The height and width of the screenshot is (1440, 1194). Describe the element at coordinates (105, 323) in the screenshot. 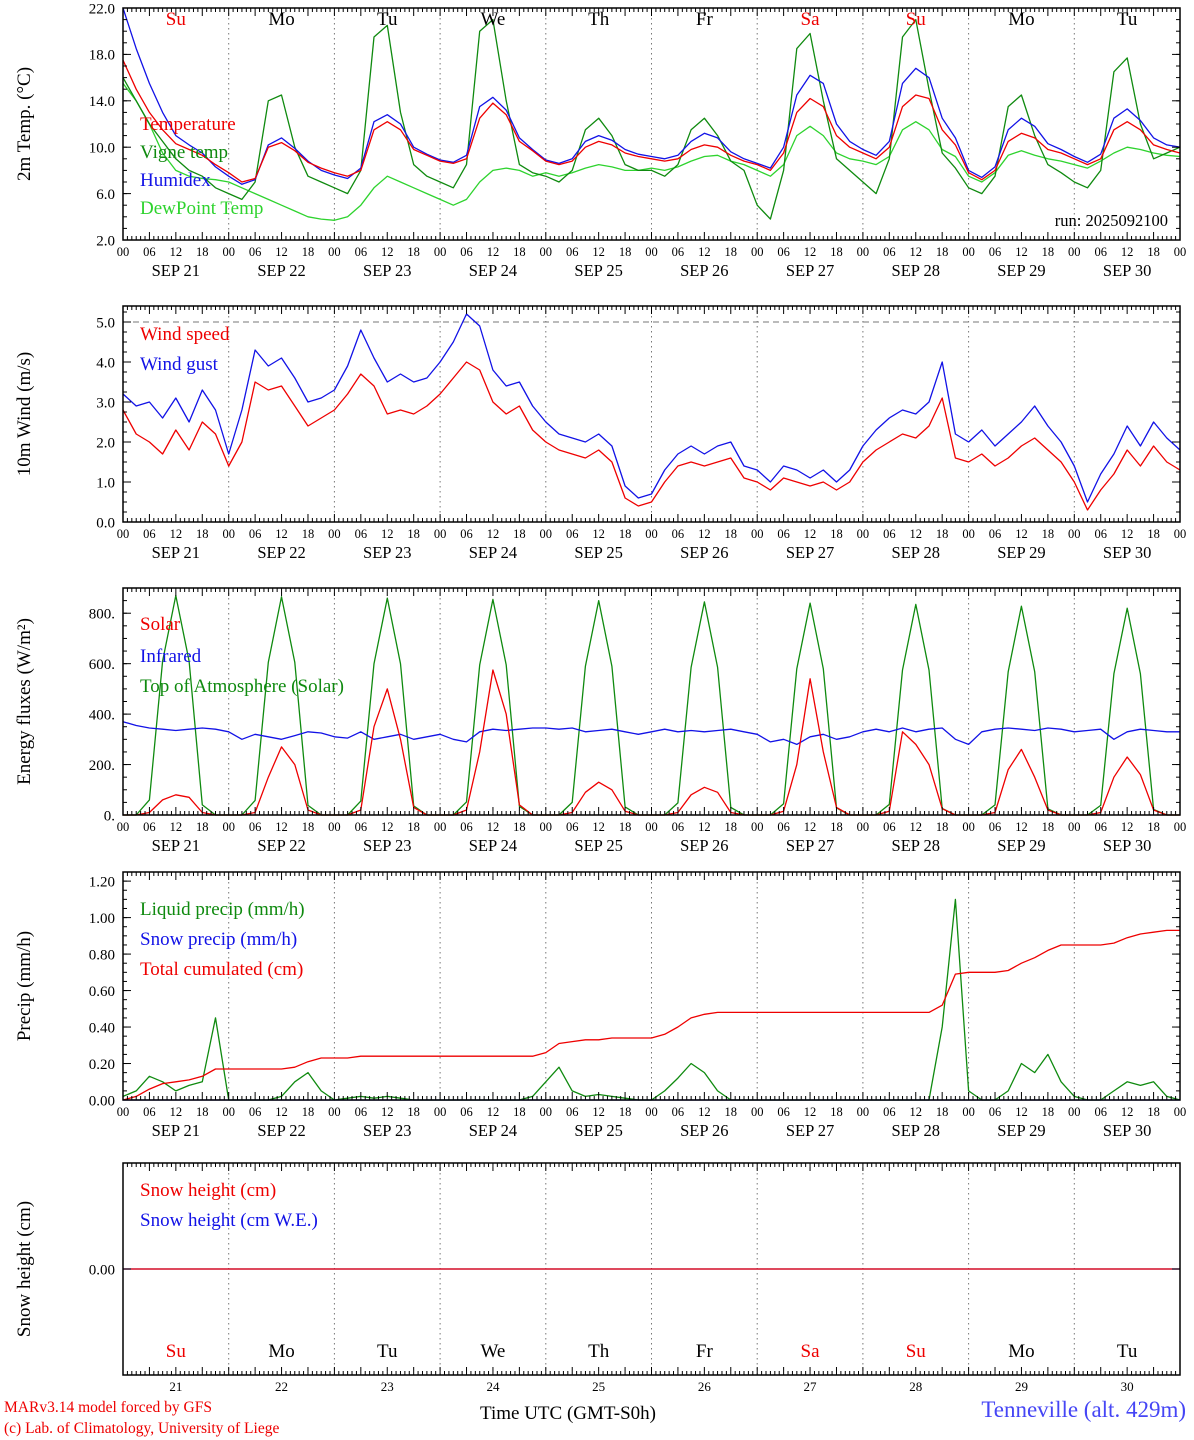

I see `svg-text: 5.0` at that location.